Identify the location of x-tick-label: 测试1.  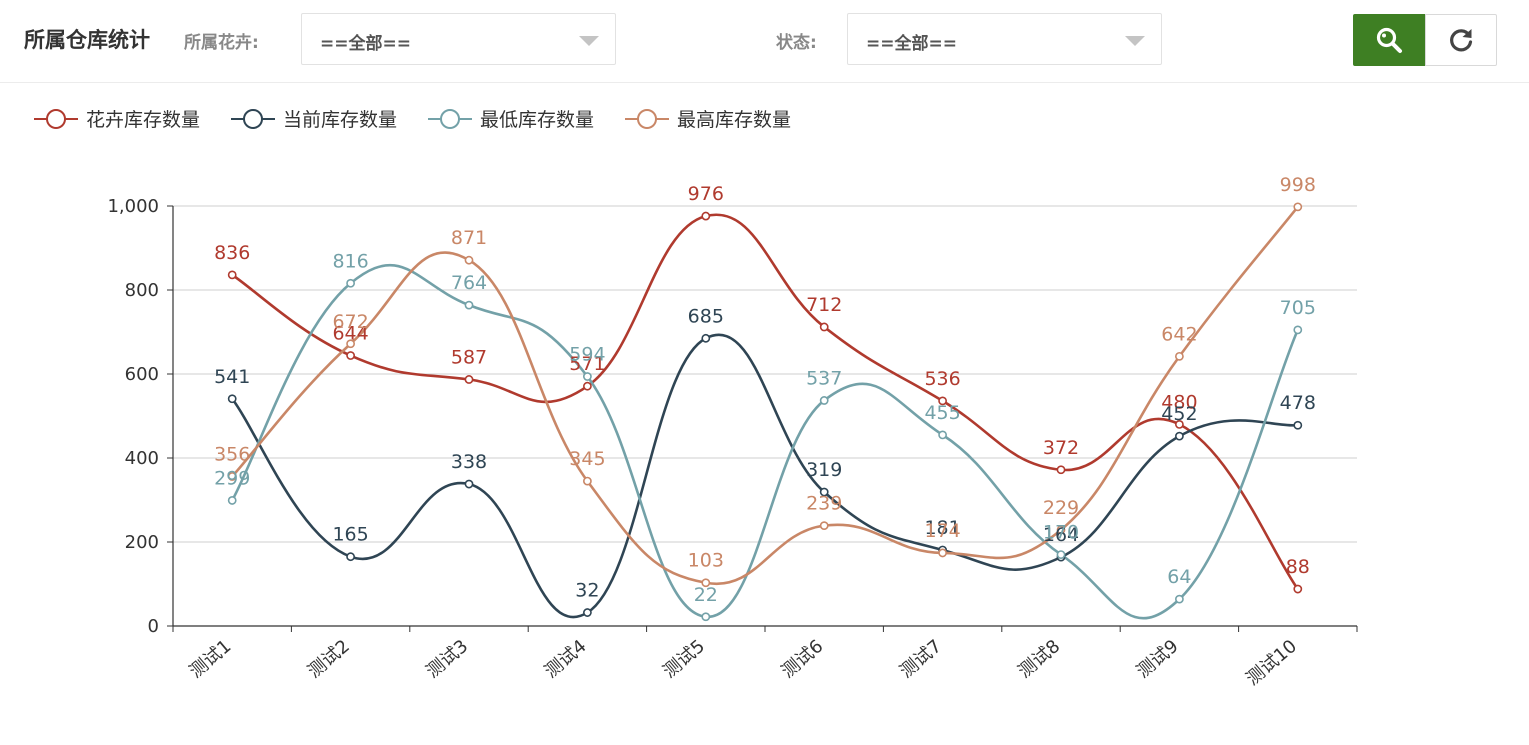
(211, 659).